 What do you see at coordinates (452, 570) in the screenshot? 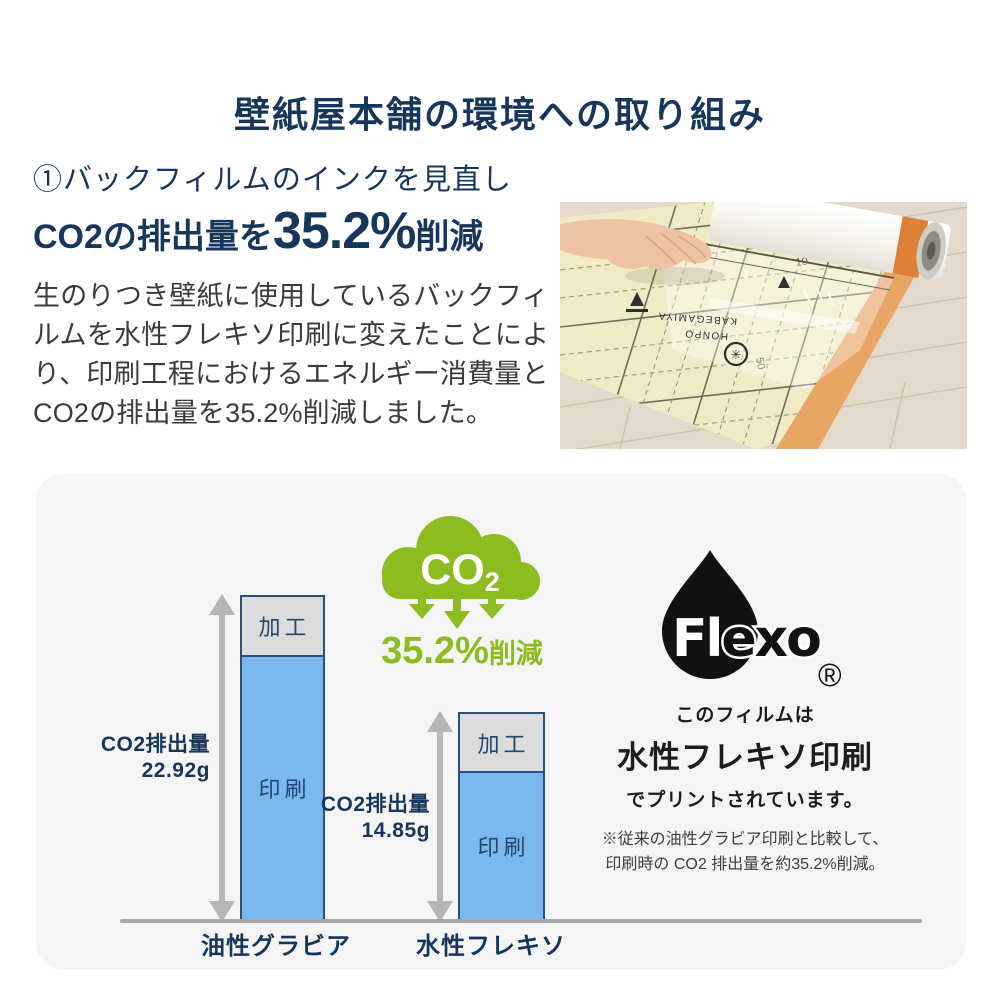
I see `cloud-co-text: CO` at bounding box center [452, 570].